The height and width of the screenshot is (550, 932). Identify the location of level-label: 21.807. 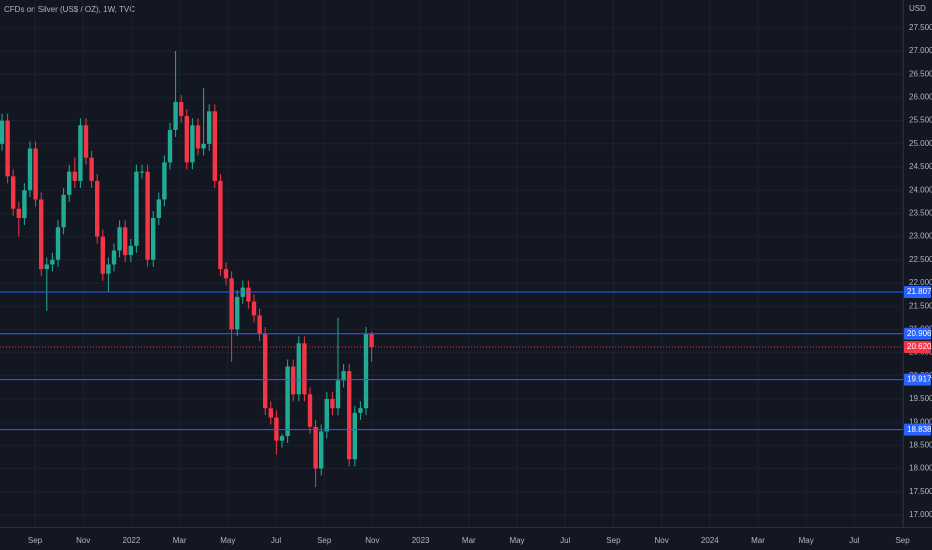
(919, 291).